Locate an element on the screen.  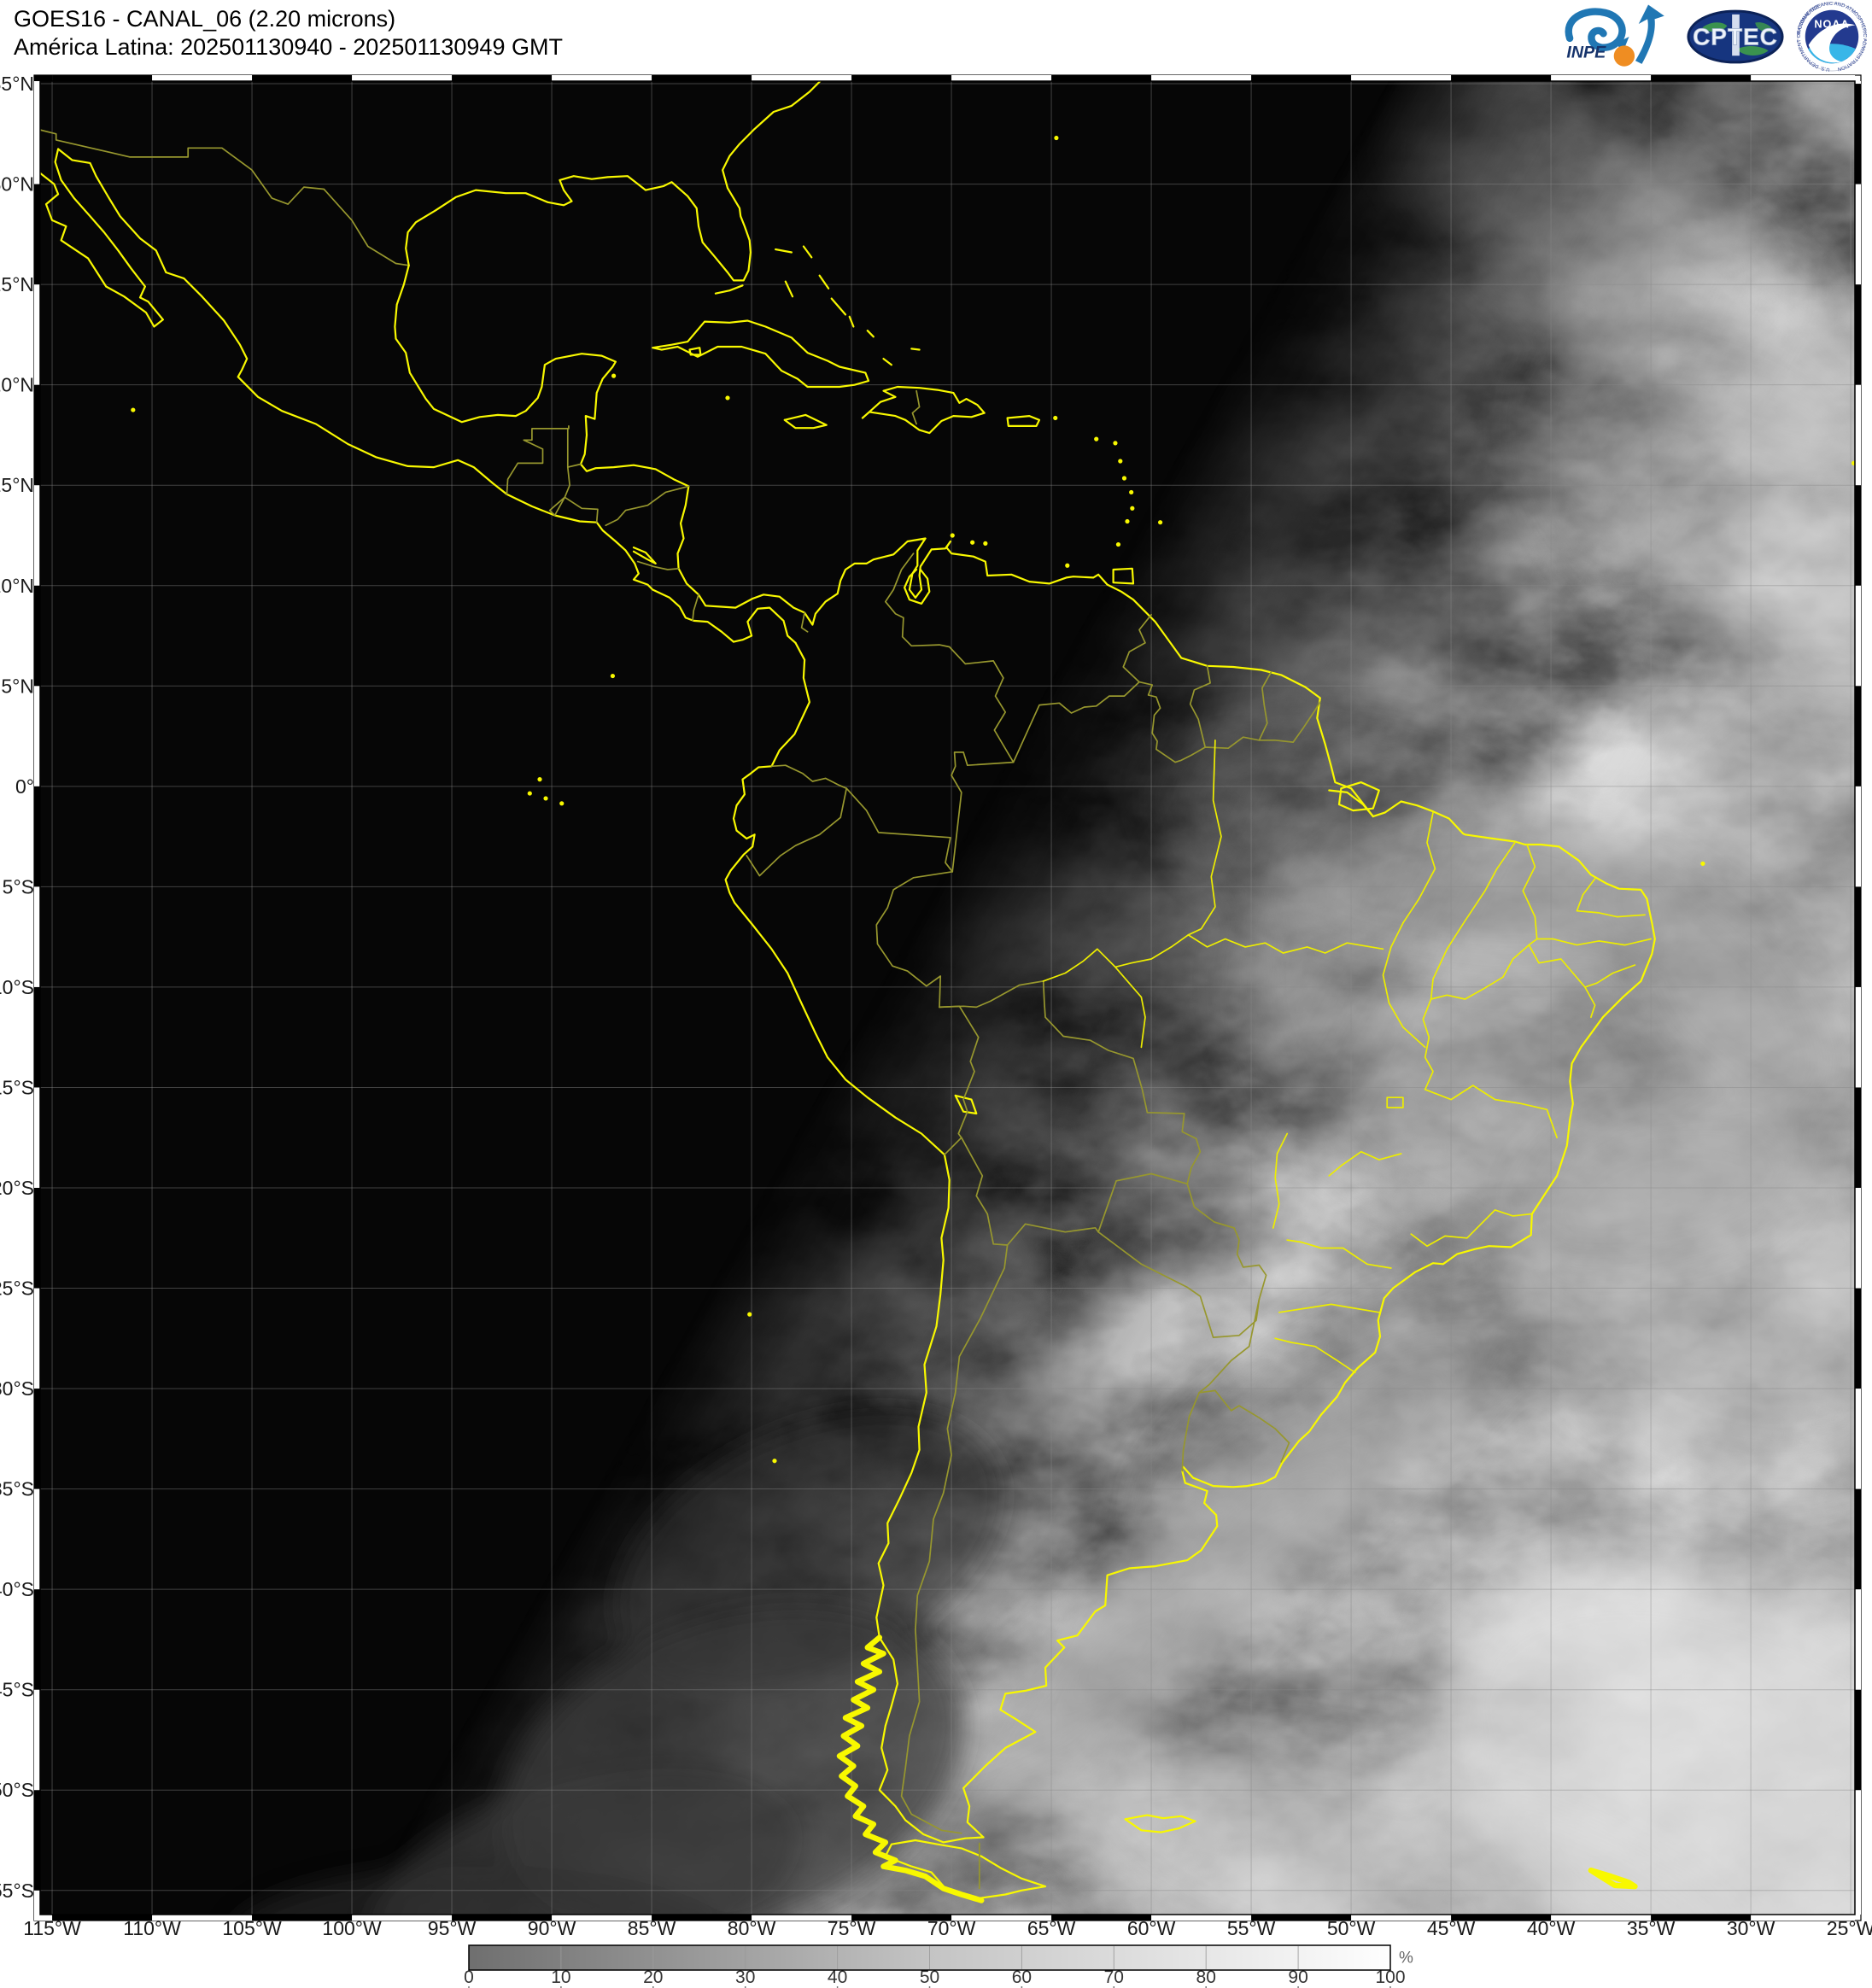
colorbar-tick-label: 100 is located at coordinates (1390, 1977).